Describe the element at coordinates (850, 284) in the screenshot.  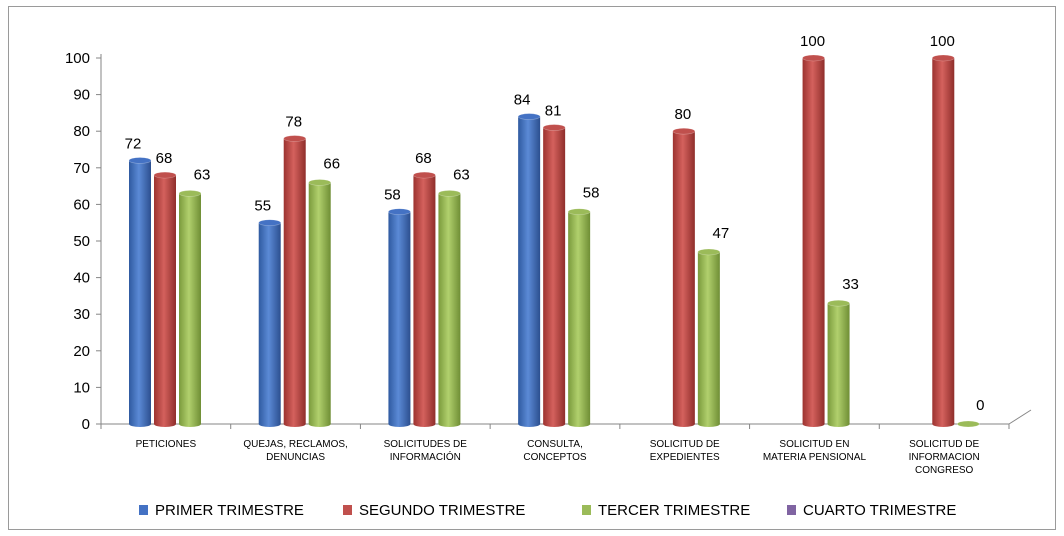
I see `data-label: 33` at that location.